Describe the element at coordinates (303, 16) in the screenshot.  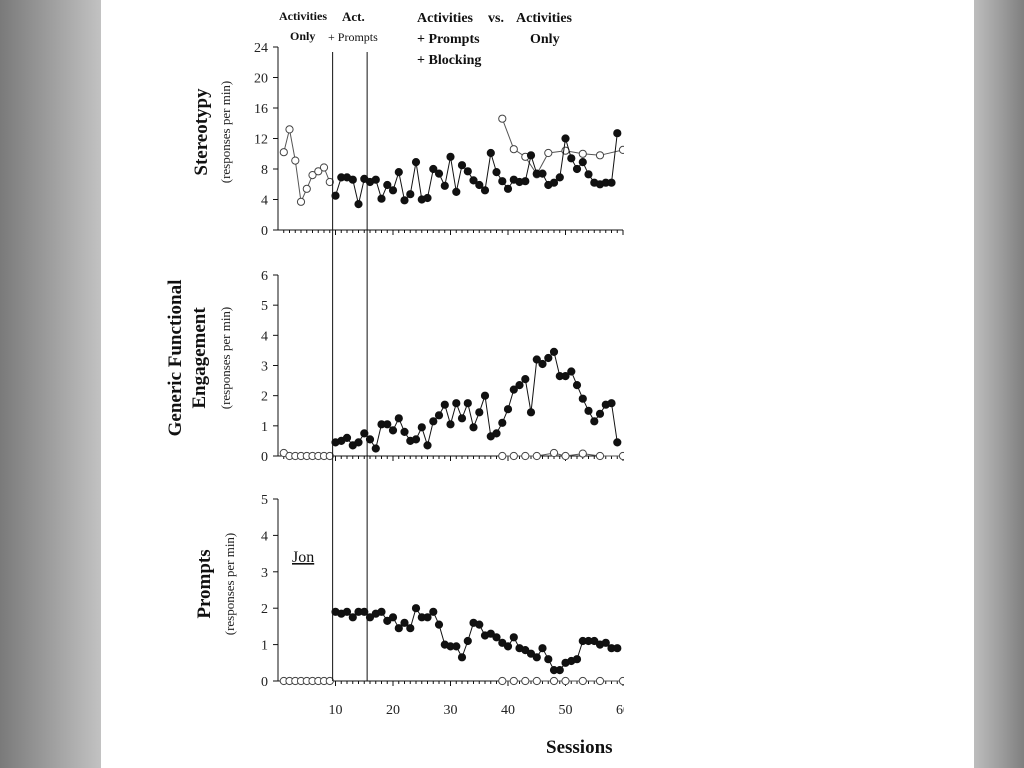
I see `phase-label-activities-only-1: Activities` at that location.